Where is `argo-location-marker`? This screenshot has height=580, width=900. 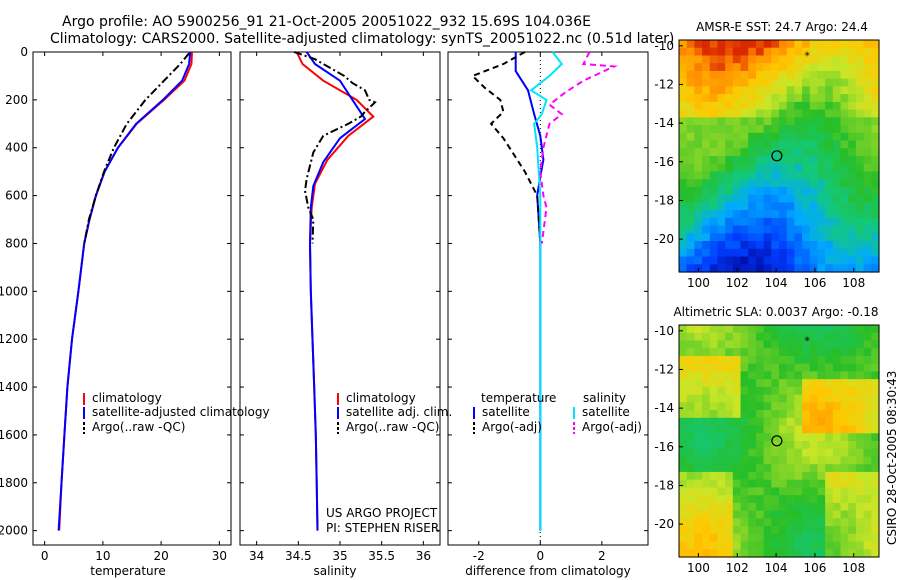 argo-location-marker is located at coordinates (777, 441).